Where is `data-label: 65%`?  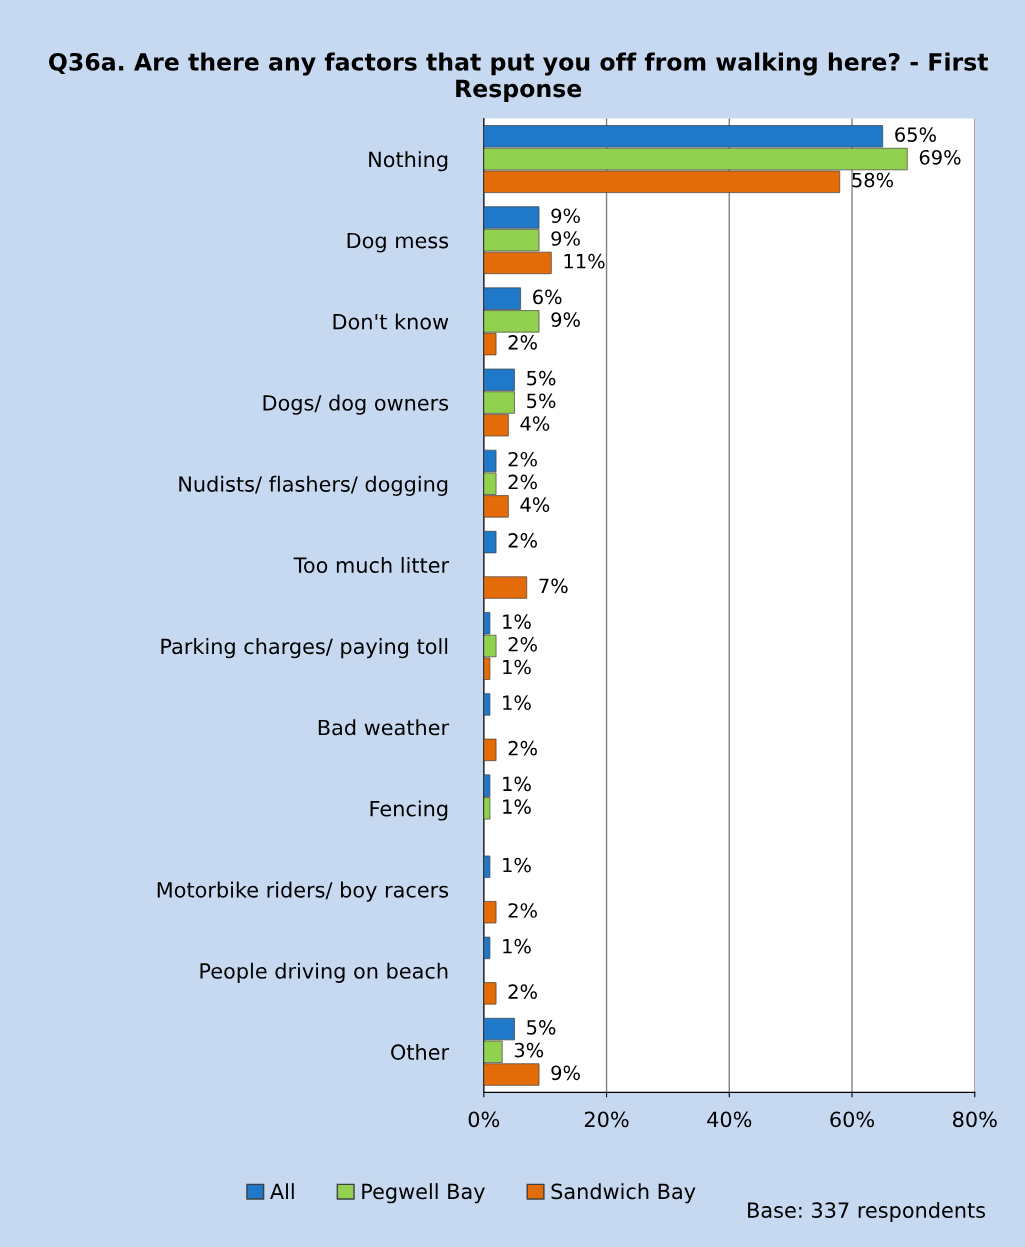 data-label: 65% is located at coordinates (915, 134).